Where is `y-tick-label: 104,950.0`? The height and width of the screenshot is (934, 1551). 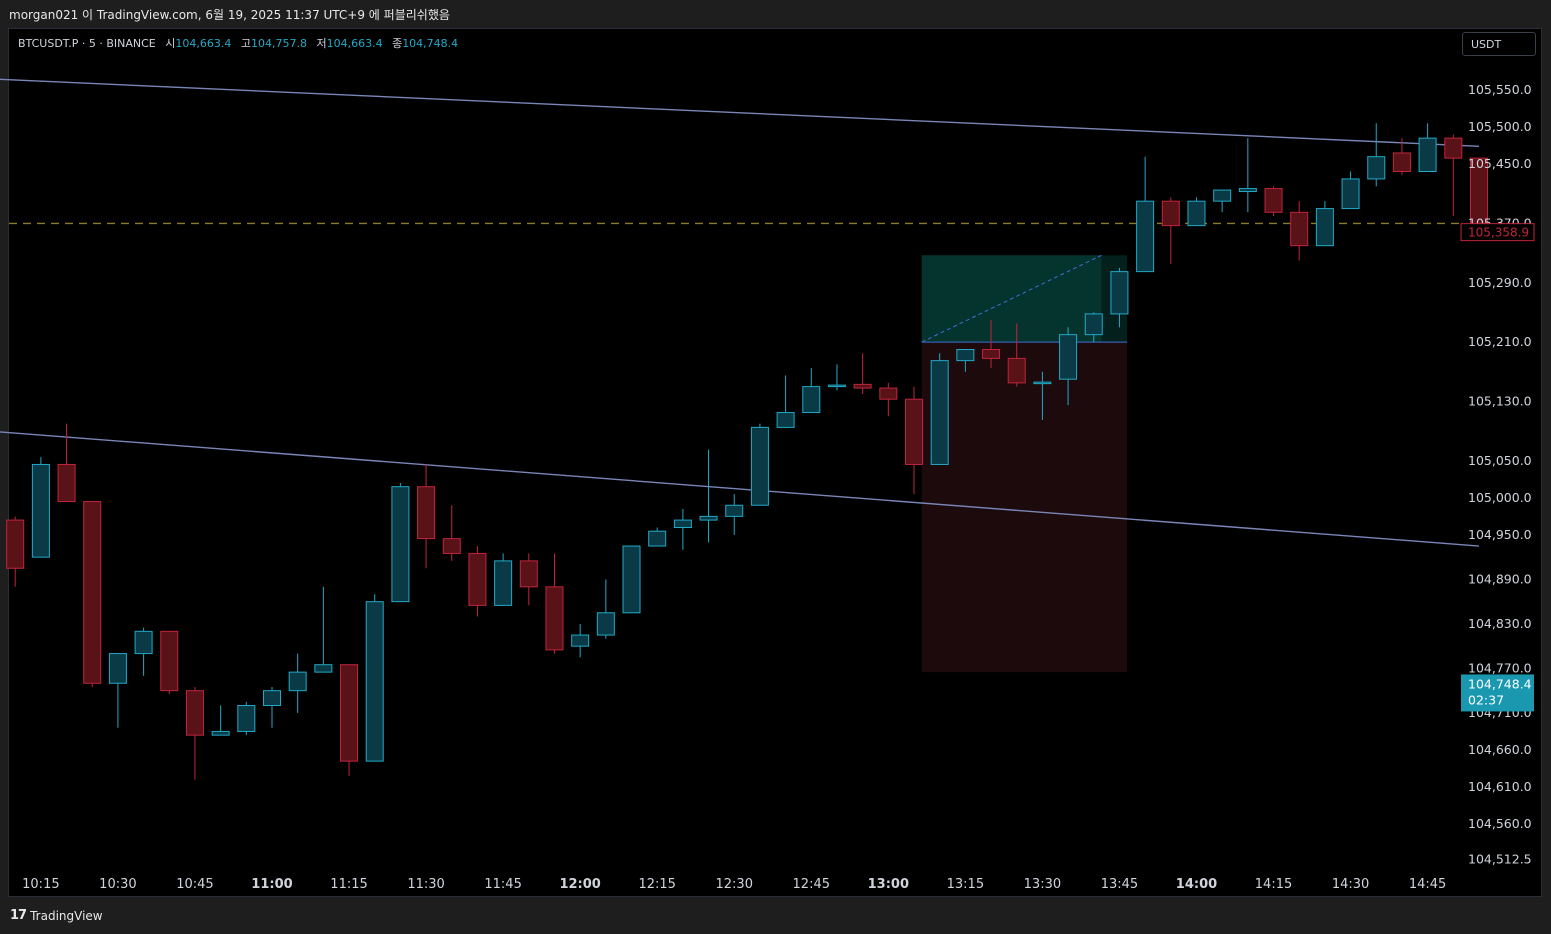 y-tick-label: 104,950.0 is located at coordinates (1500, 534).